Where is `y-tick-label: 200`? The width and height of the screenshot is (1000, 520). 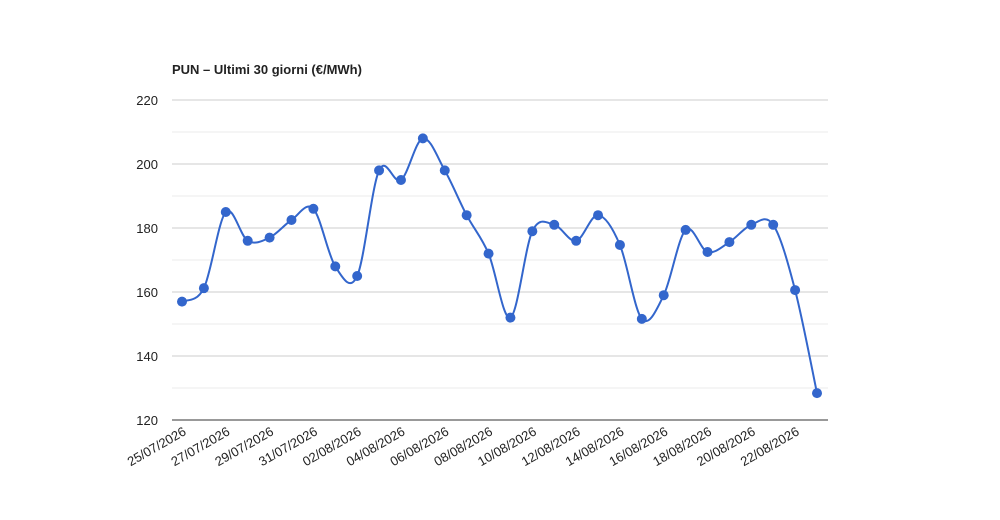 y-tick-label: 200 is located at coordinates (147, 164).